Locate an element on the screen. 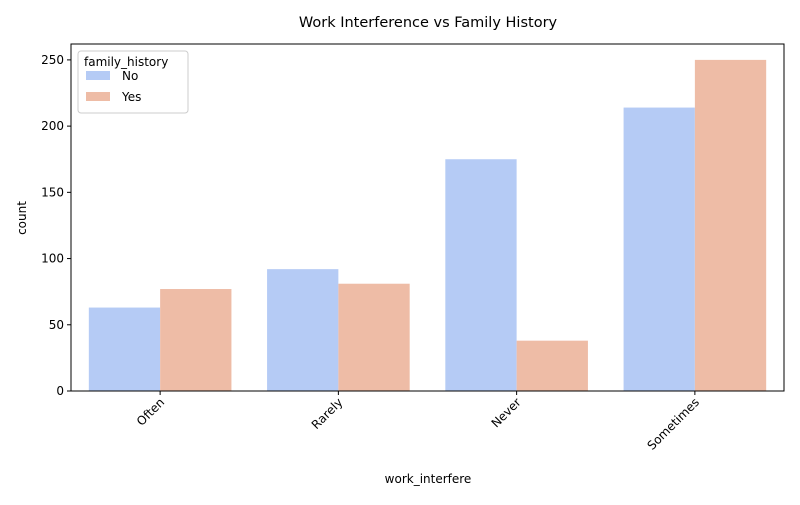  legend-swatch-yes is located at coordinates (98, 96).